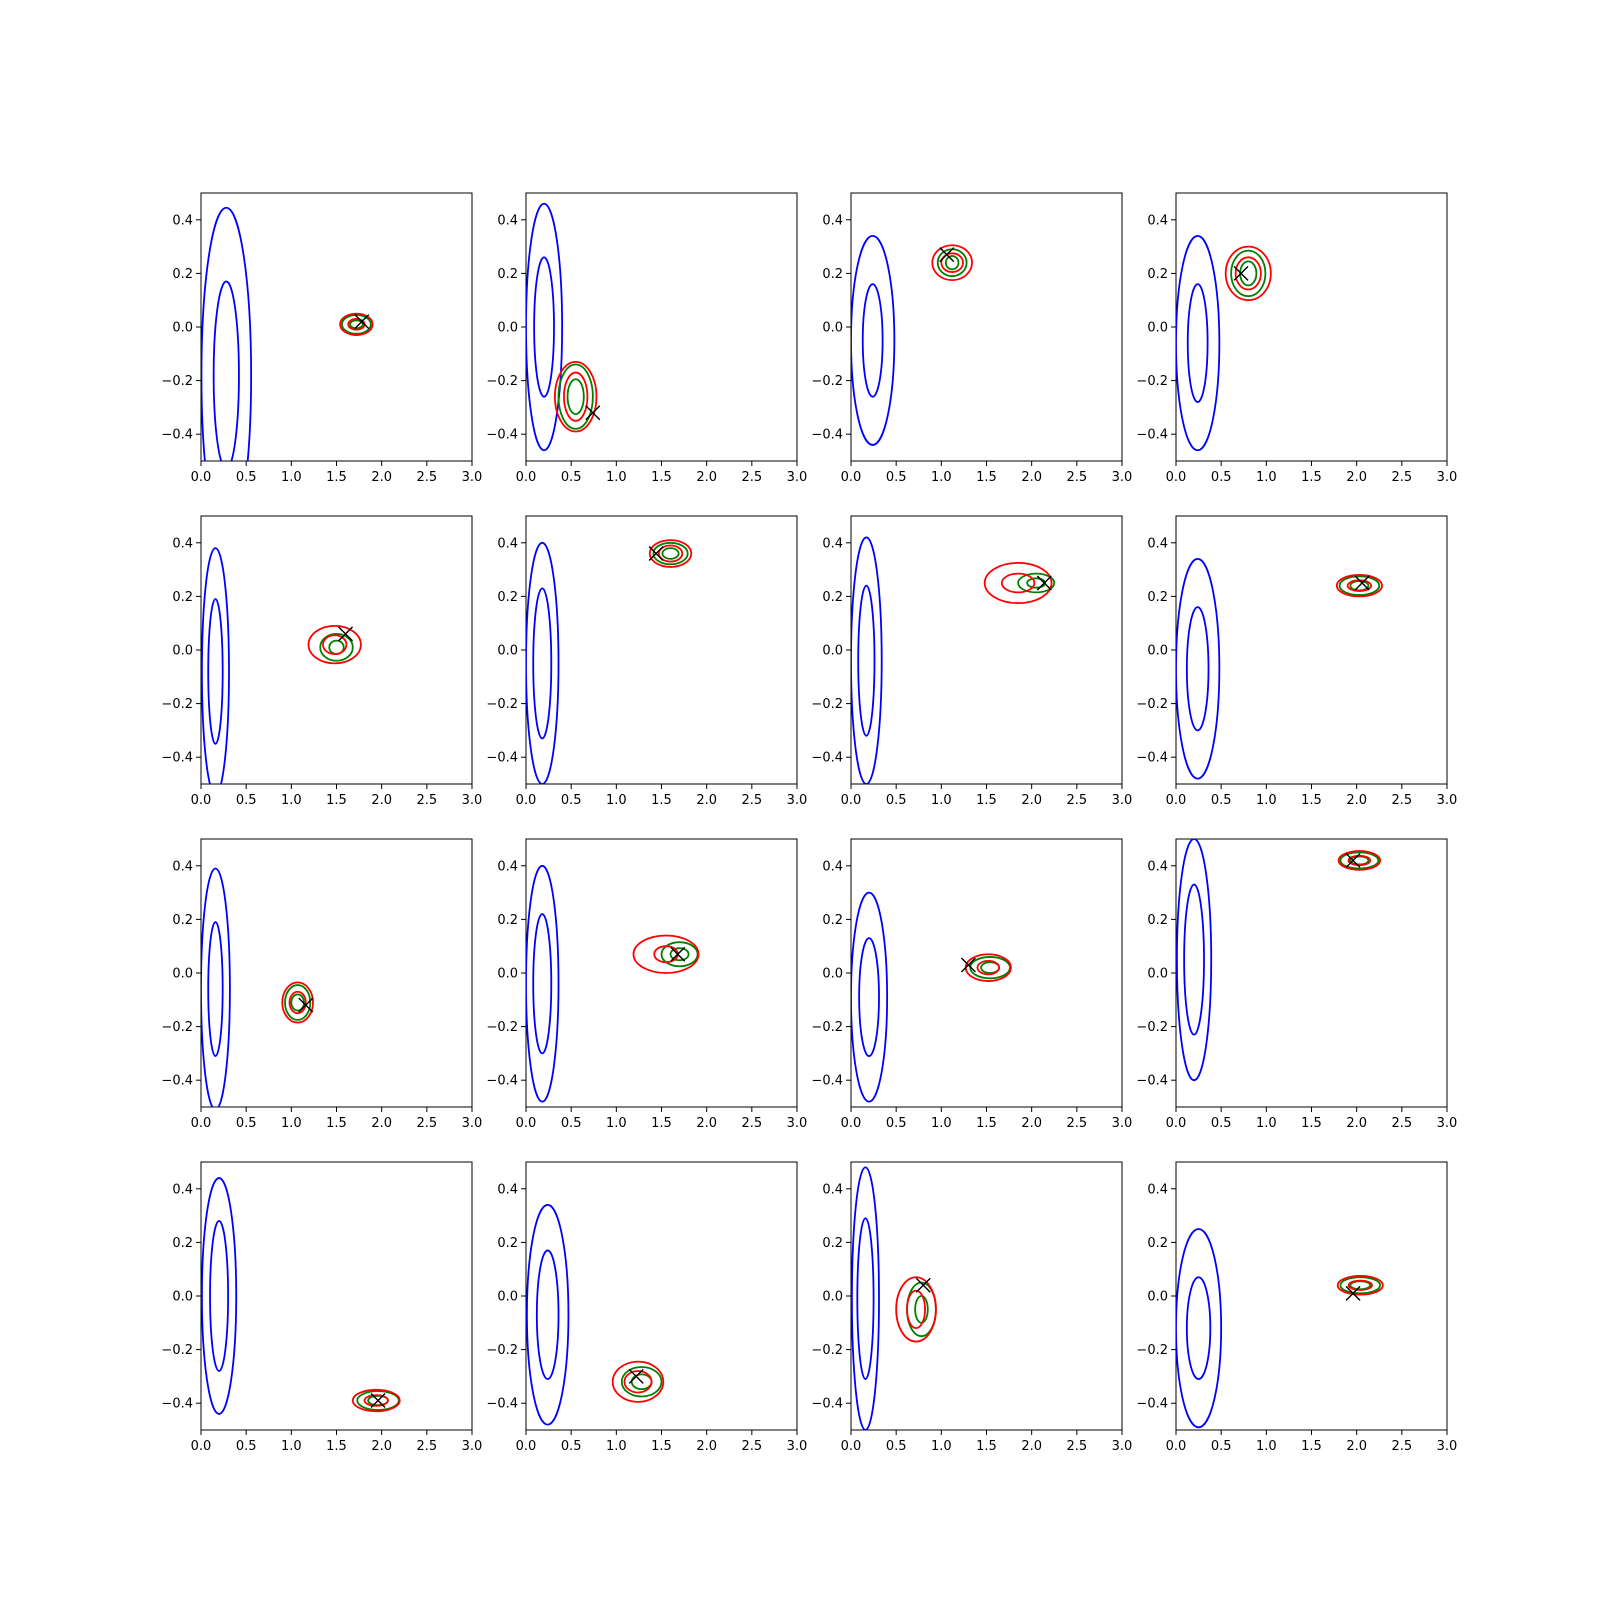 The height and width of the screenshot is (1600, 1600). I want to click on subplot-9: 0.0 0.5 1.0 1.5 2.0 2.5 3.0 −0.4 −0.2 0.0 0.2 0.4, so click(322, 984).